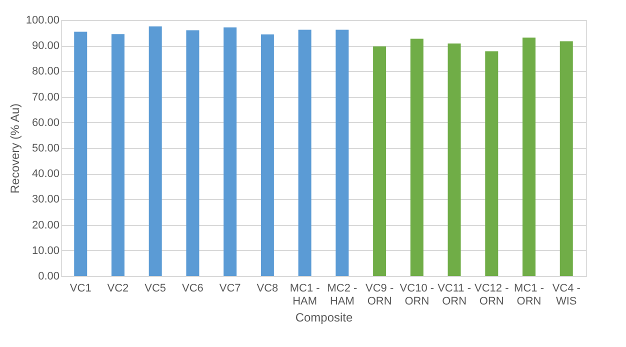  I want to click on x-tick-label: VC5, so click(155, 288).